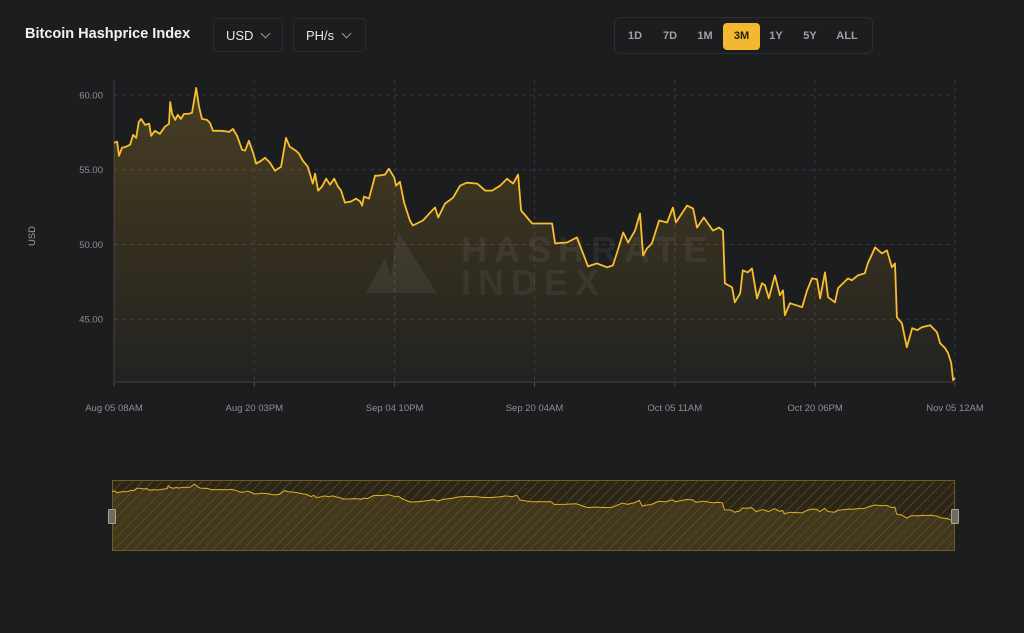  I want to click on y-axis-label: USD, so click(32, 236).